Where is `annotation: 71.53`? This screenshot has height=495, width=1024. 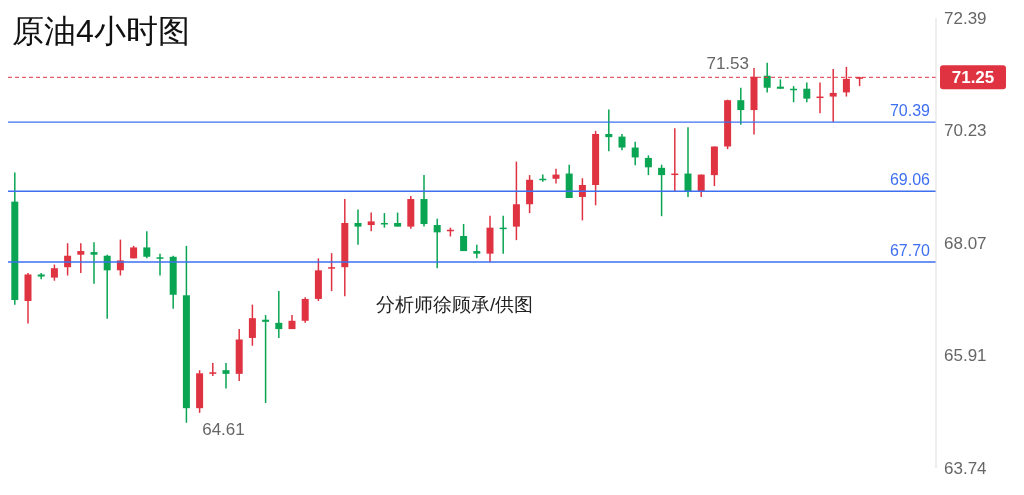
annotation: 71.53 is located at coordinates (727, 63).